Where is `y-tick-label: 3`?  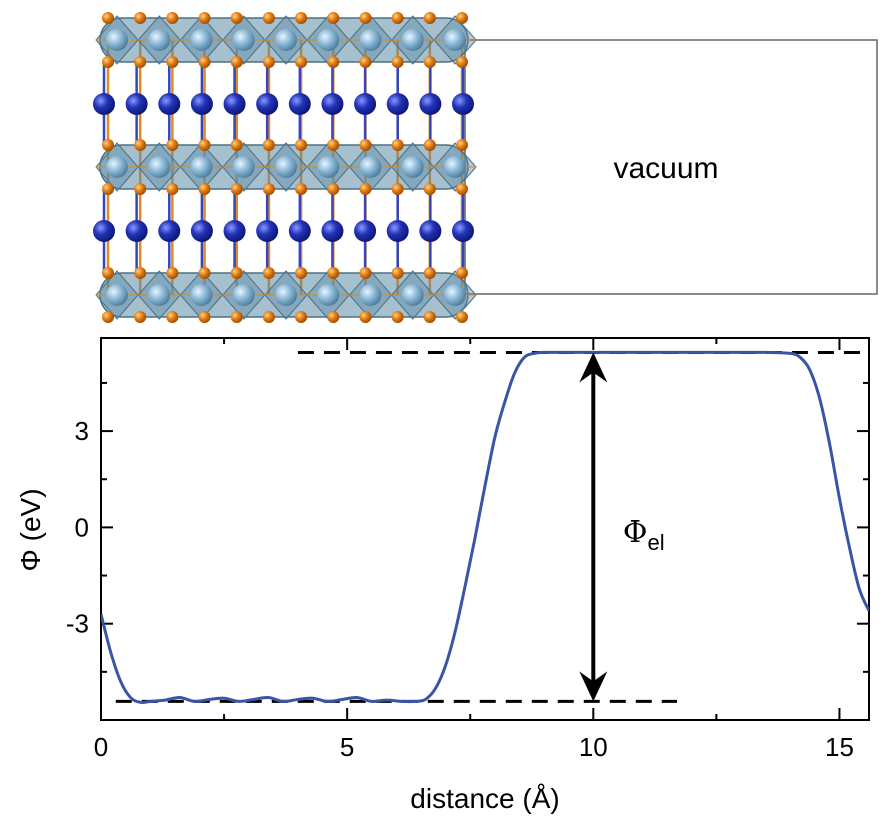
y-tick-label: 3 is located at coordinates (82, 431).